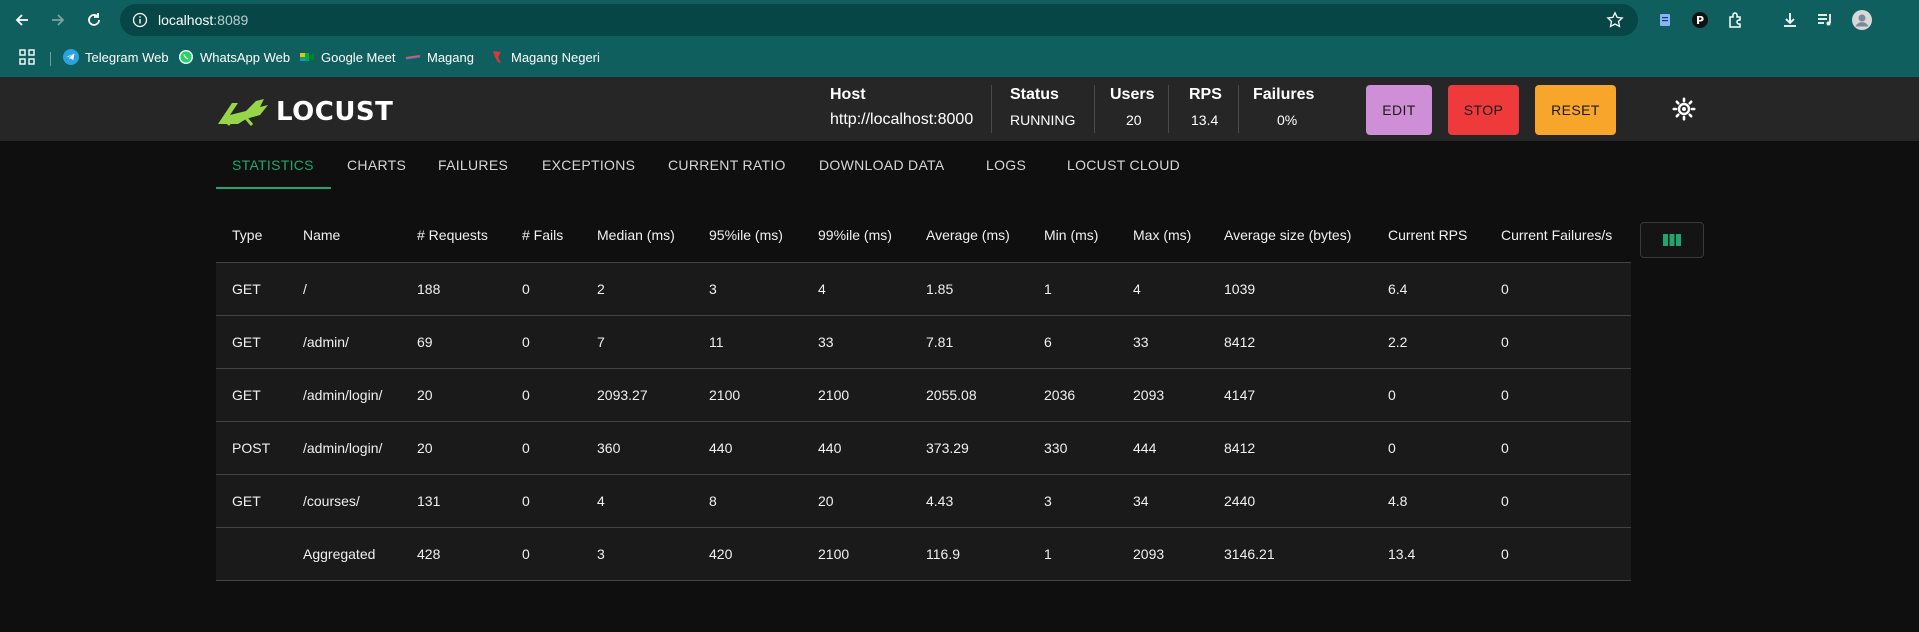 The width and height of the screenshot is (1919, 632). I want to click on tab-exceptions: EXCEPTIONS, so click(589, 165).